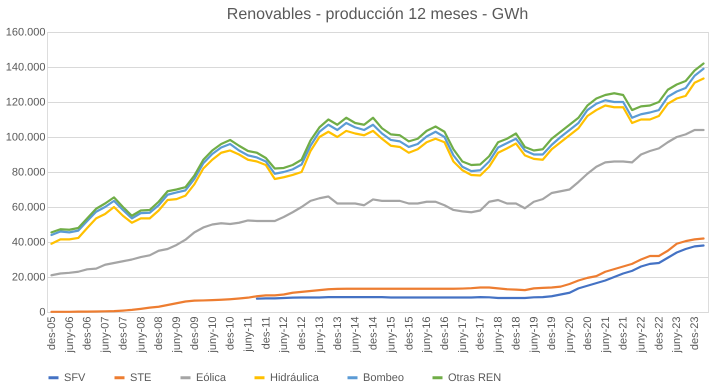 The height and width of the screenshot is (390, 717). I want to click on y-tick-label: 100.000, so click(26, 138).